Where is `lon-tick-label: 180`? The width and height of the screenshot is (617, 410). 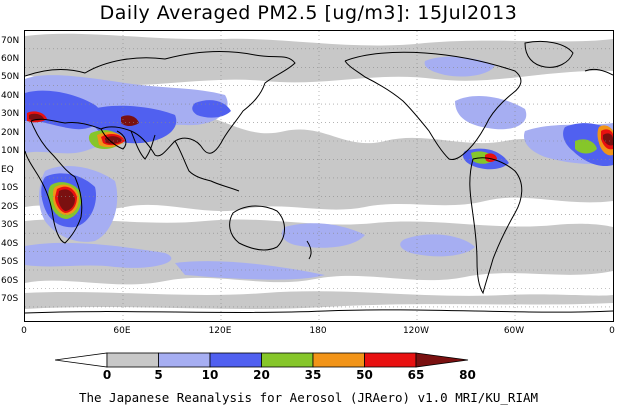 lon-tick-label: 180 is located at coordinates (318, 331).